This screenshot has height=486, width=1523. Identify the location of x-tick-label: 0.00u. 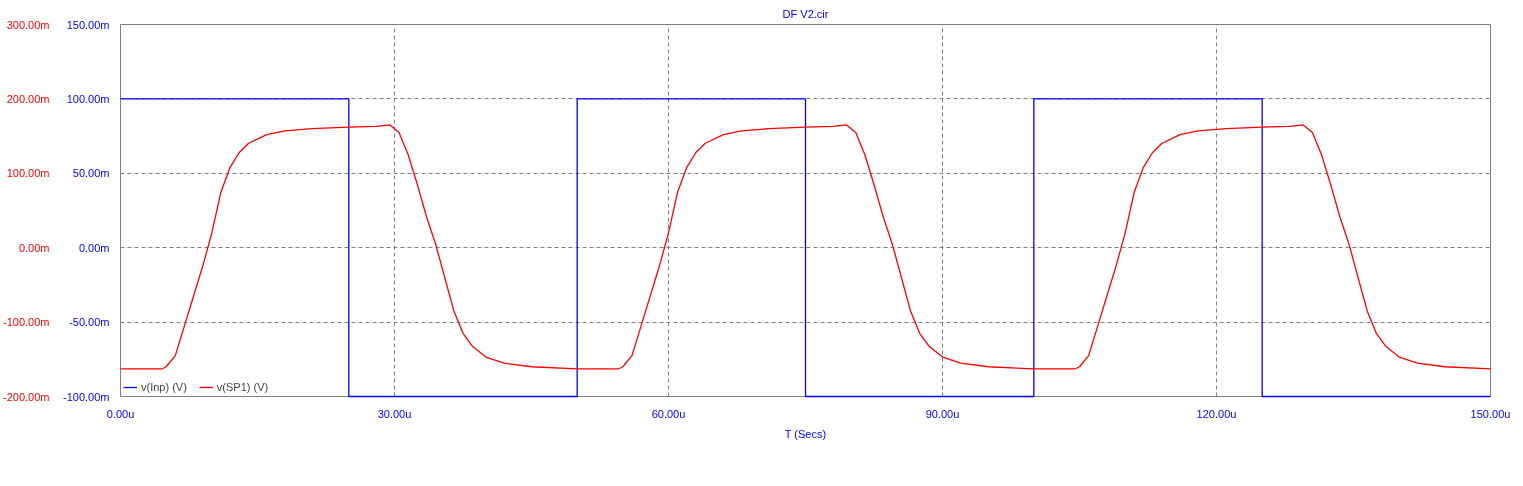
(120, 413).